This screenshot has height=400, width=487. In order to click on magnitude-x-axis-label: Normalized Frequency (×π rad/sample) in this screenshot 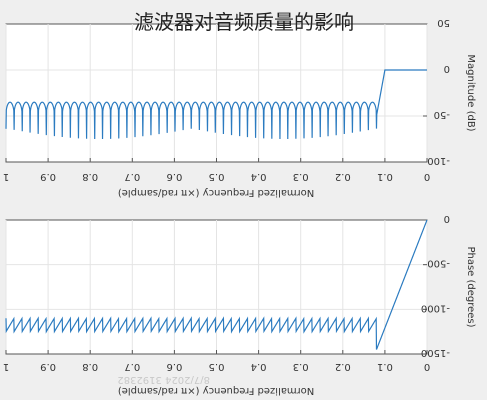, I will do `click(216, 192)`.